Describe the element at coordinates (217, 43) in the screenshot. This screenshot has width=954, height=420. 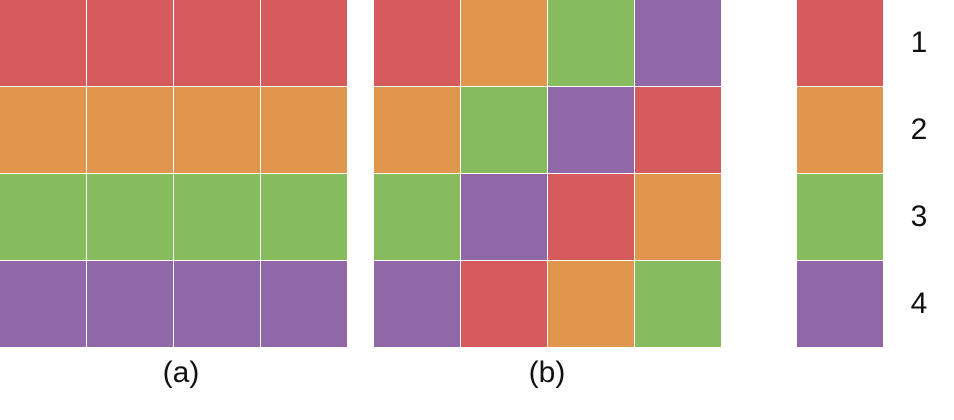
I see `panel-a-cell-r1-c3` at that location.